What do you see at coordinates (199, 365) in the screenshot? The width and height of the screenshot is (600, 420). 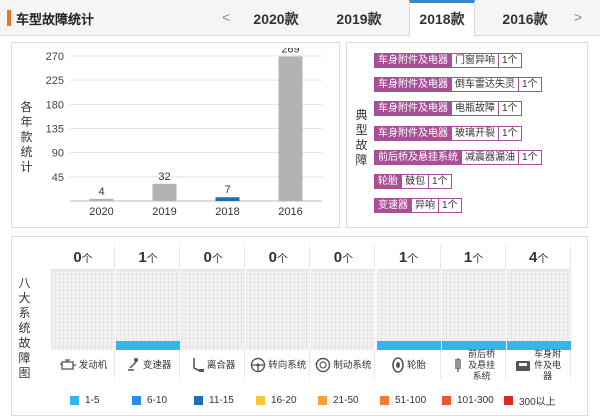 I see `clutch-pedal-icon` at bounding box center [199, 365].